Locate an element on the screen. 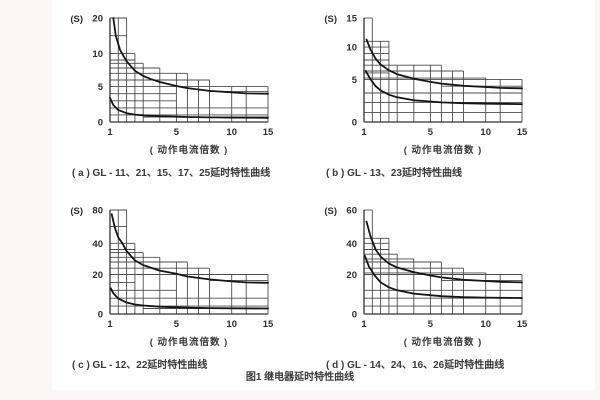 This screenshot has height=400, width=600. chart-a-x-axis-label: ( 动作电流倍数 ) is located at coordinates (189, 150).